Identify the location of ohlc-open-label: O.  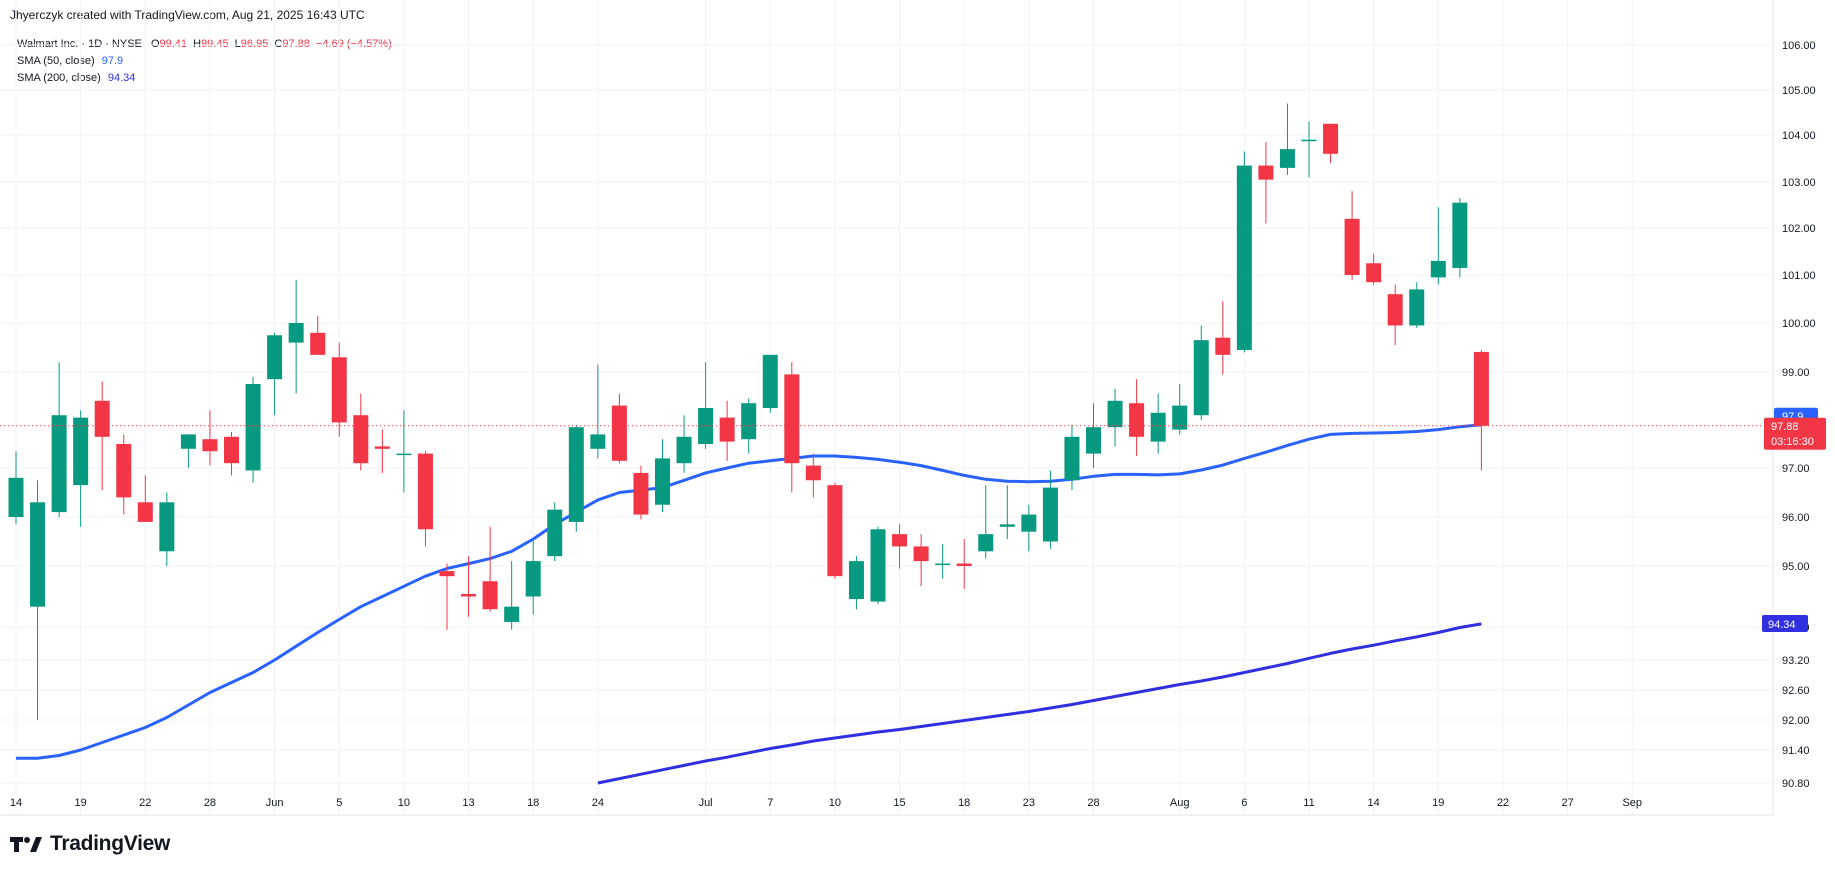
(155, 44).